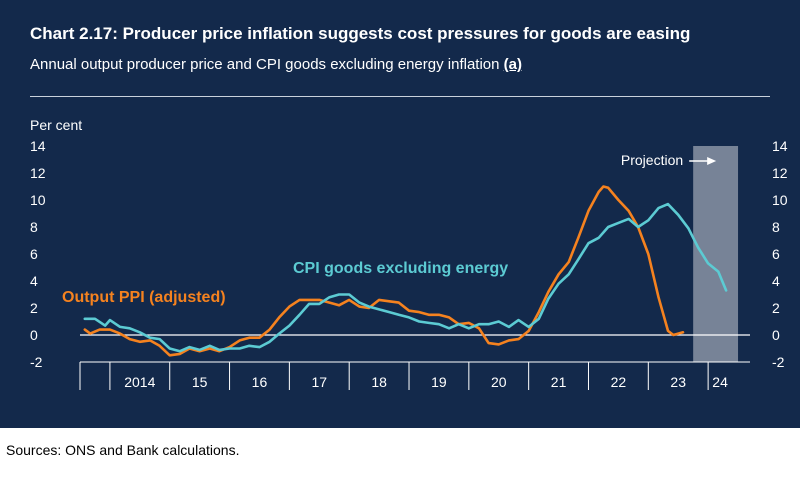  What do you see at coordinates (559, 382) in the screenshot?
I see `x-tick-label: 21` at bounding box center [559, 382].